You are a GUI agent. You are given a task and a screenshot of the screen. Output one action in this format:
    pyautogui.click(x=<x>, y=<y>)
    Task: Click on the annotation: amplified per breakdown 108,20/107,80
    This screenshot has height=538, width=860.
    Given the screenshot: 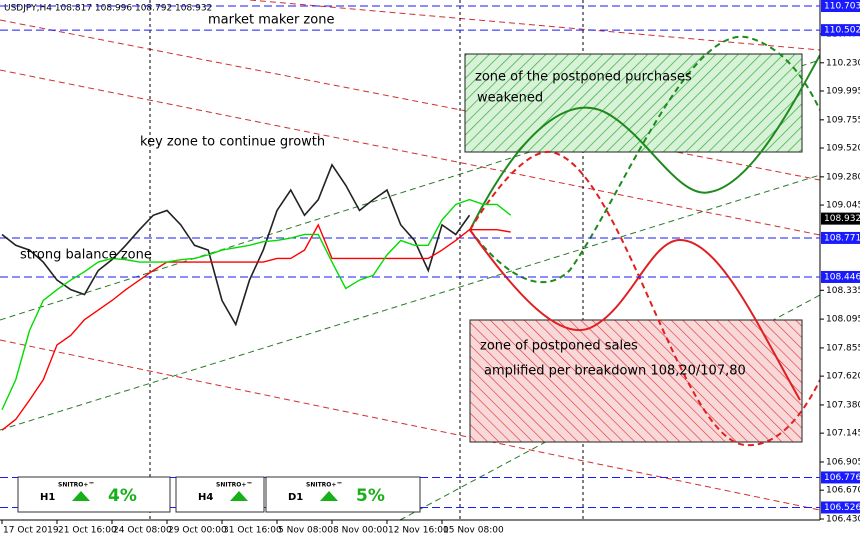 What is the action you would take?
    pyautogui.click(x=615, y=371)
    